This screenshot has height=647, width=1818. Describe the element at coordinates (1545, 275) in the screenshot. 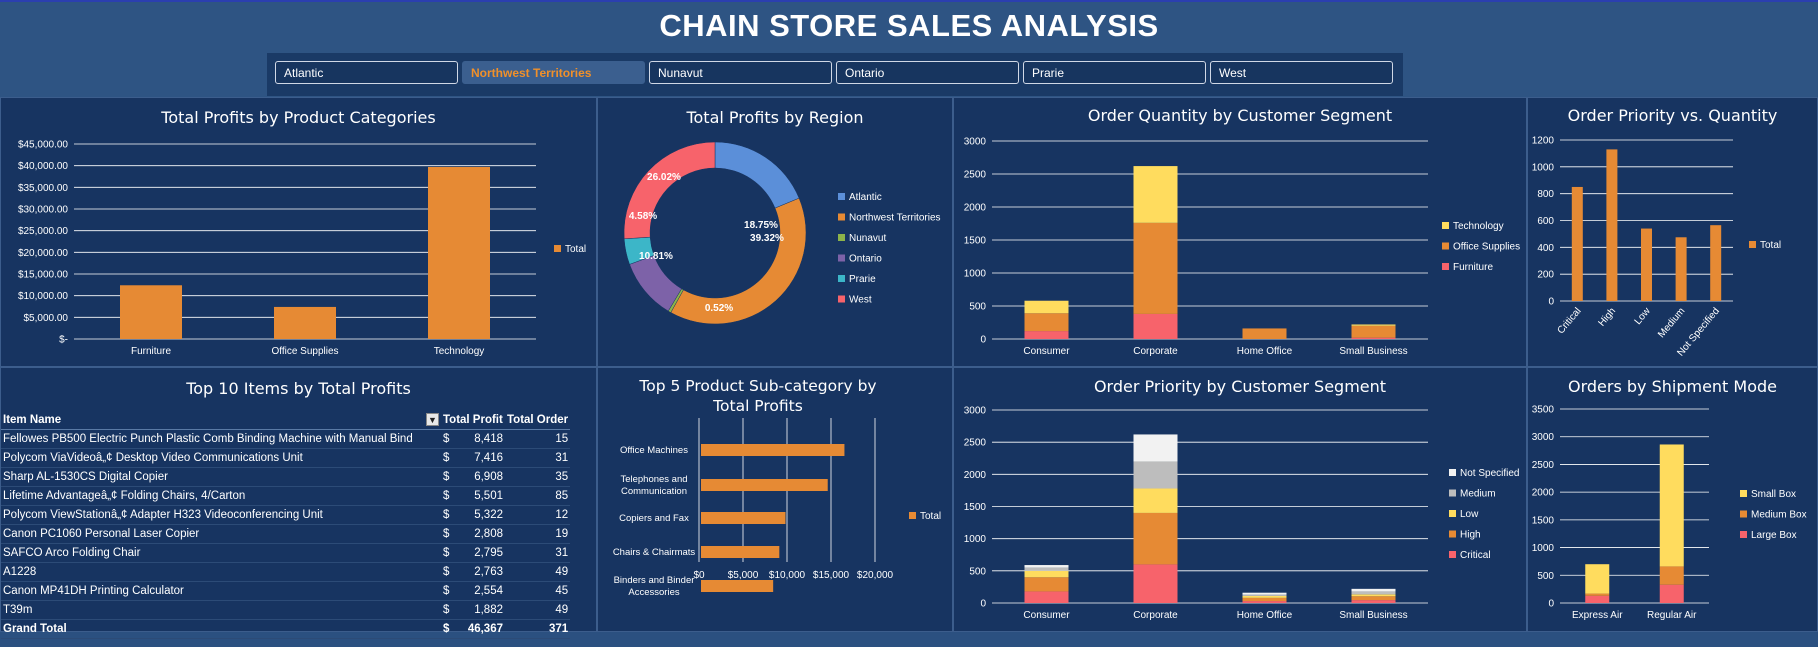

I see `y-tick-label: 200` at that location.